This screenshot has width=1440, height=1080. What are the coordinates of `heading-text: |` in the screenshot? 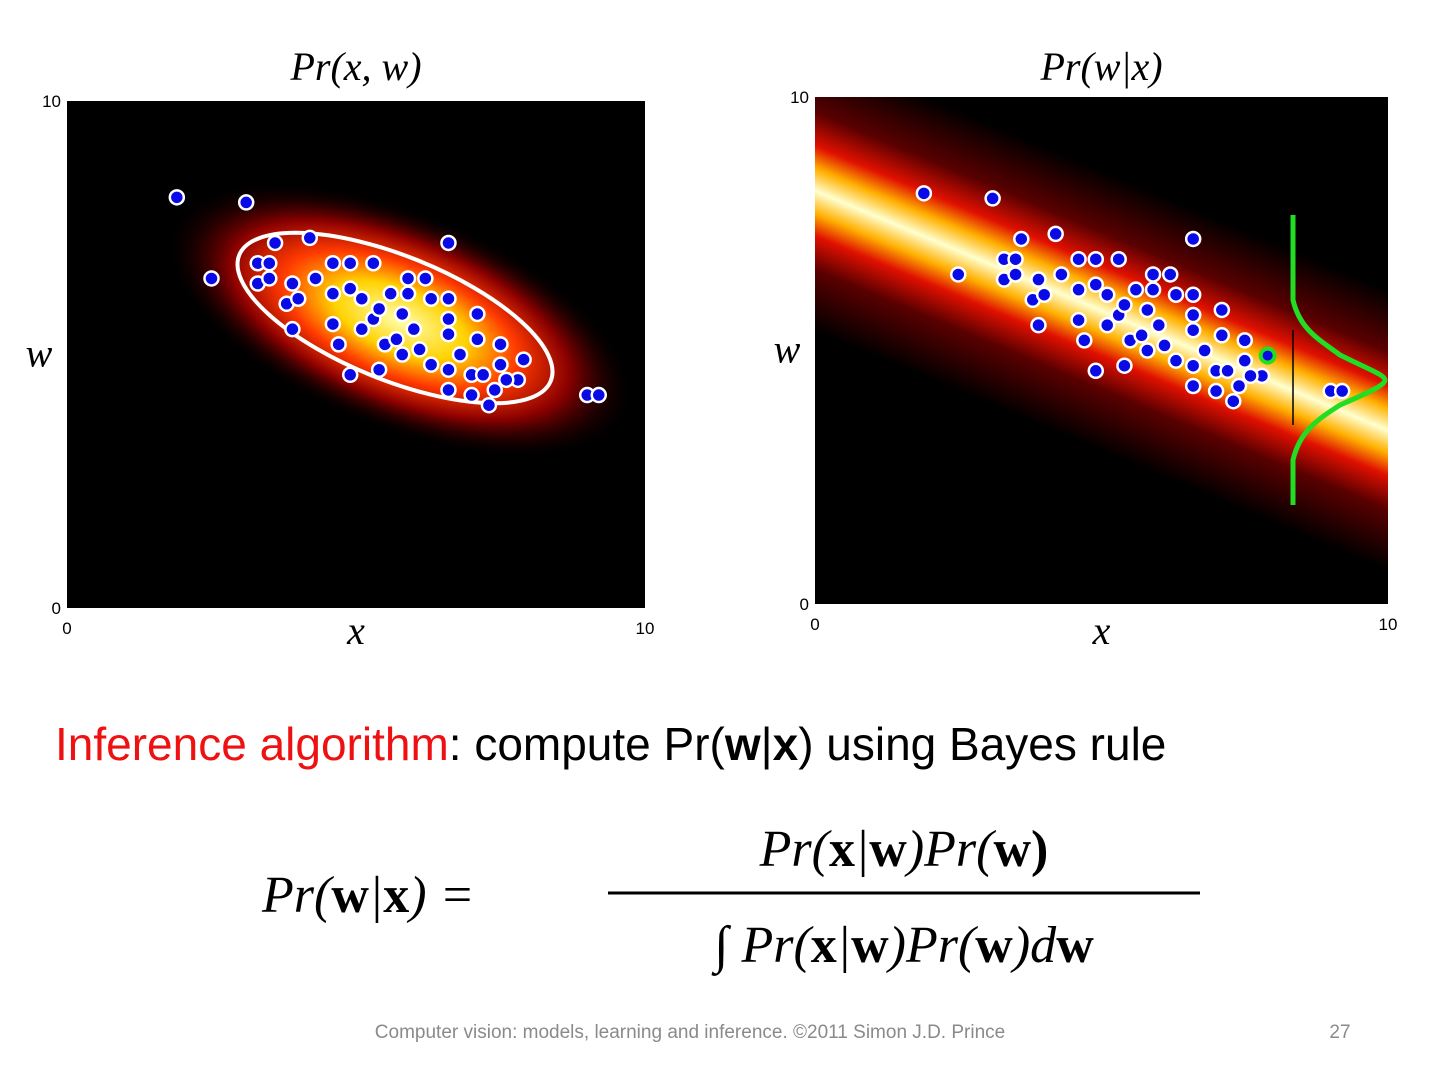 It's located at (767, 744).